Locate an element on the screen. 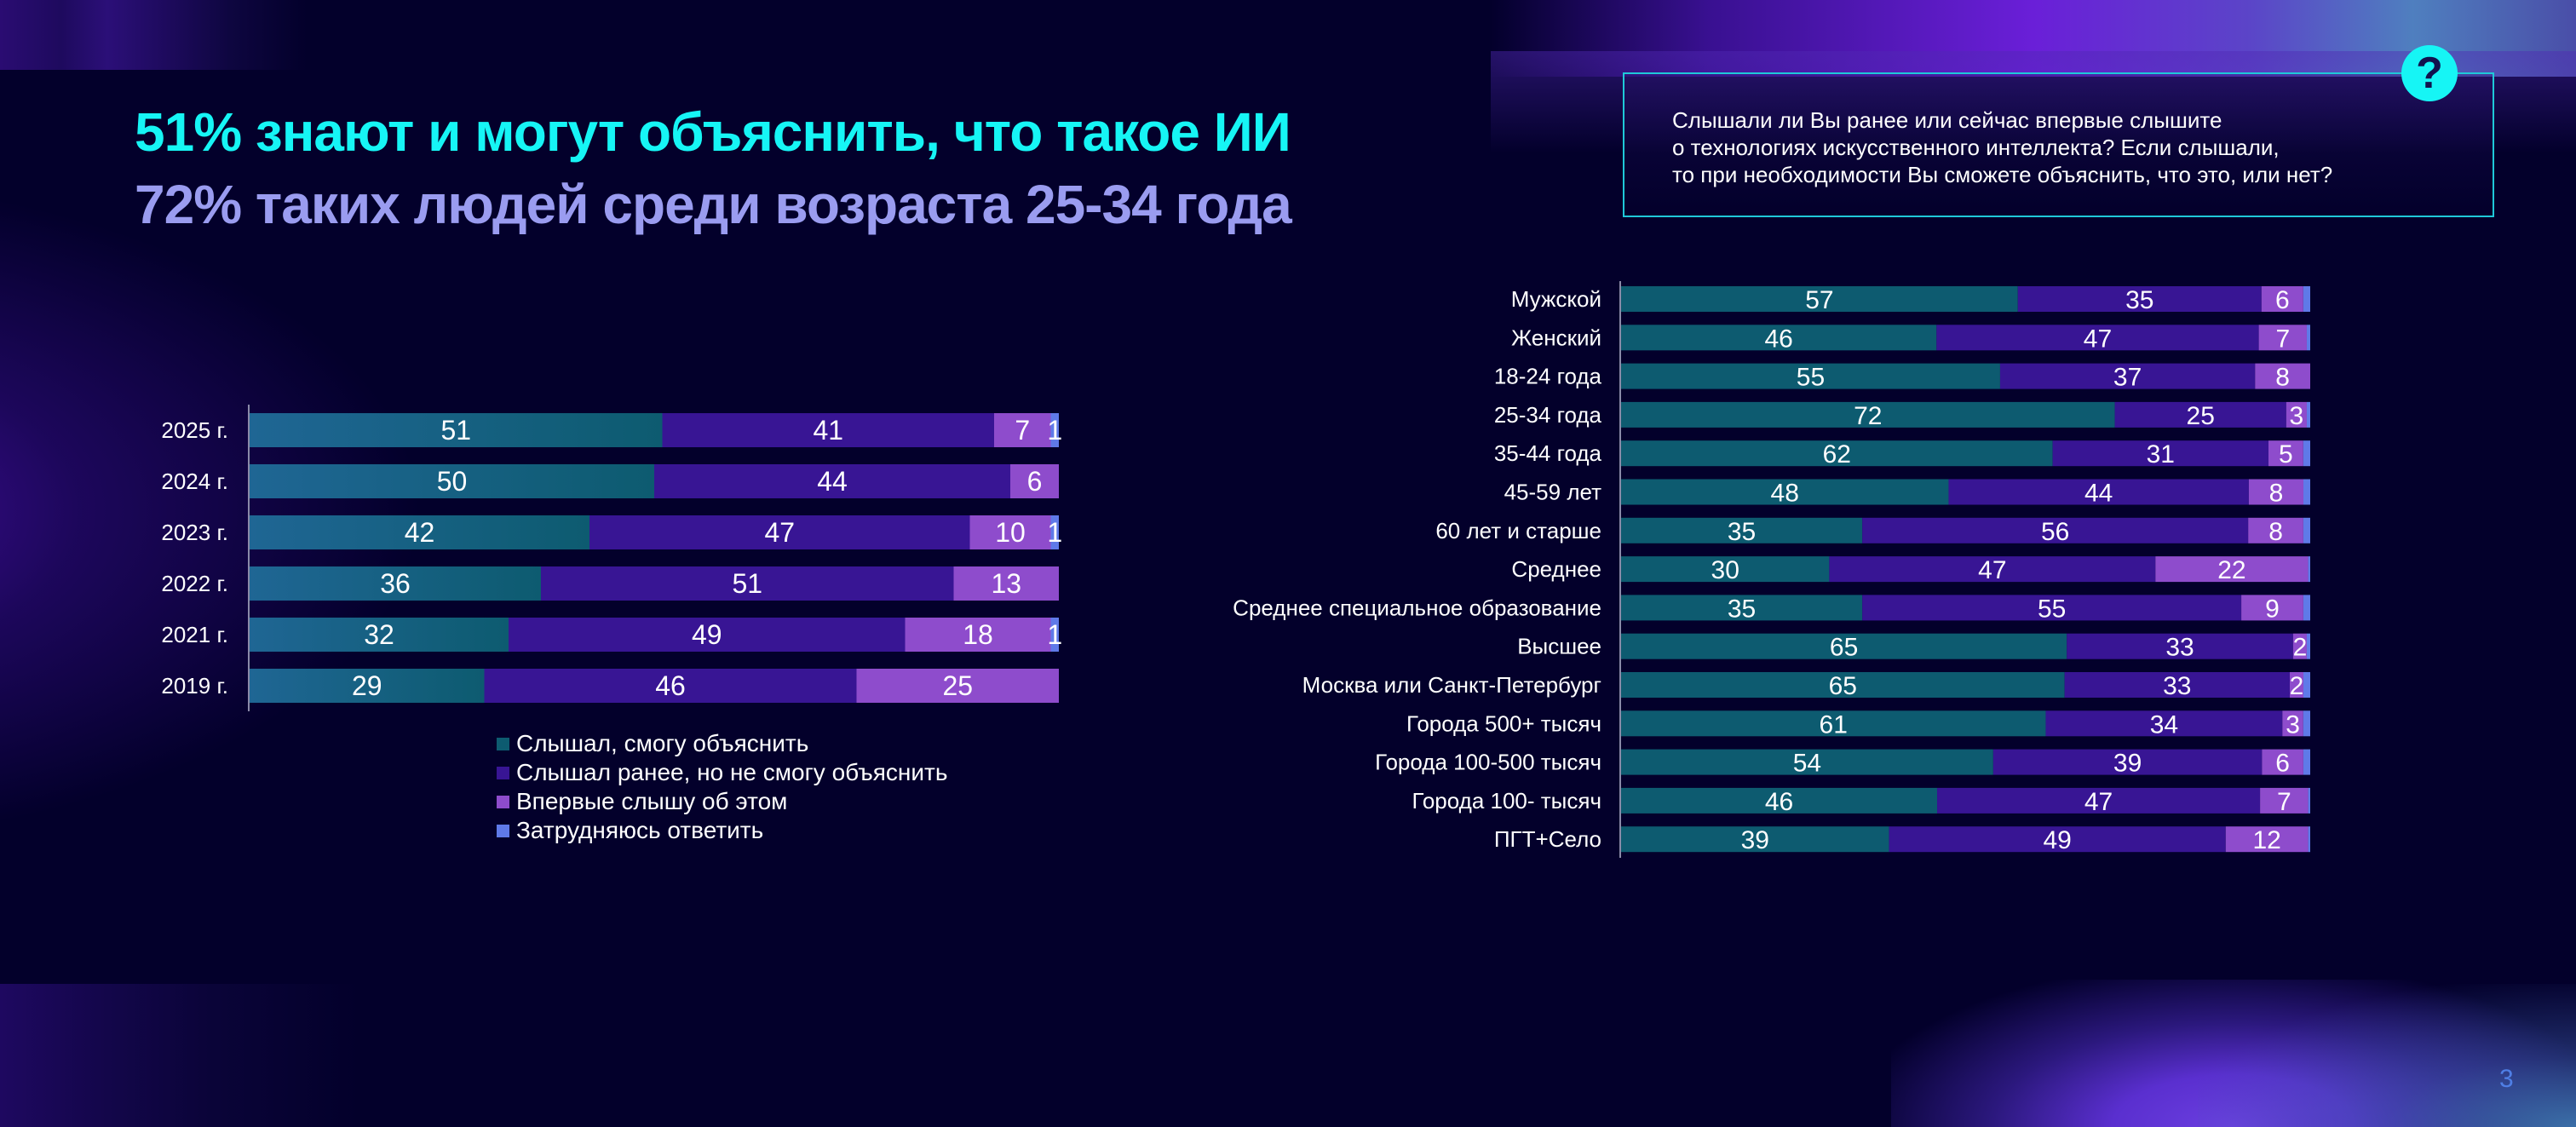 The image size is (2576, 1127). data-label-heard-can-explain: 57 is located at coordinates (1819, 300).